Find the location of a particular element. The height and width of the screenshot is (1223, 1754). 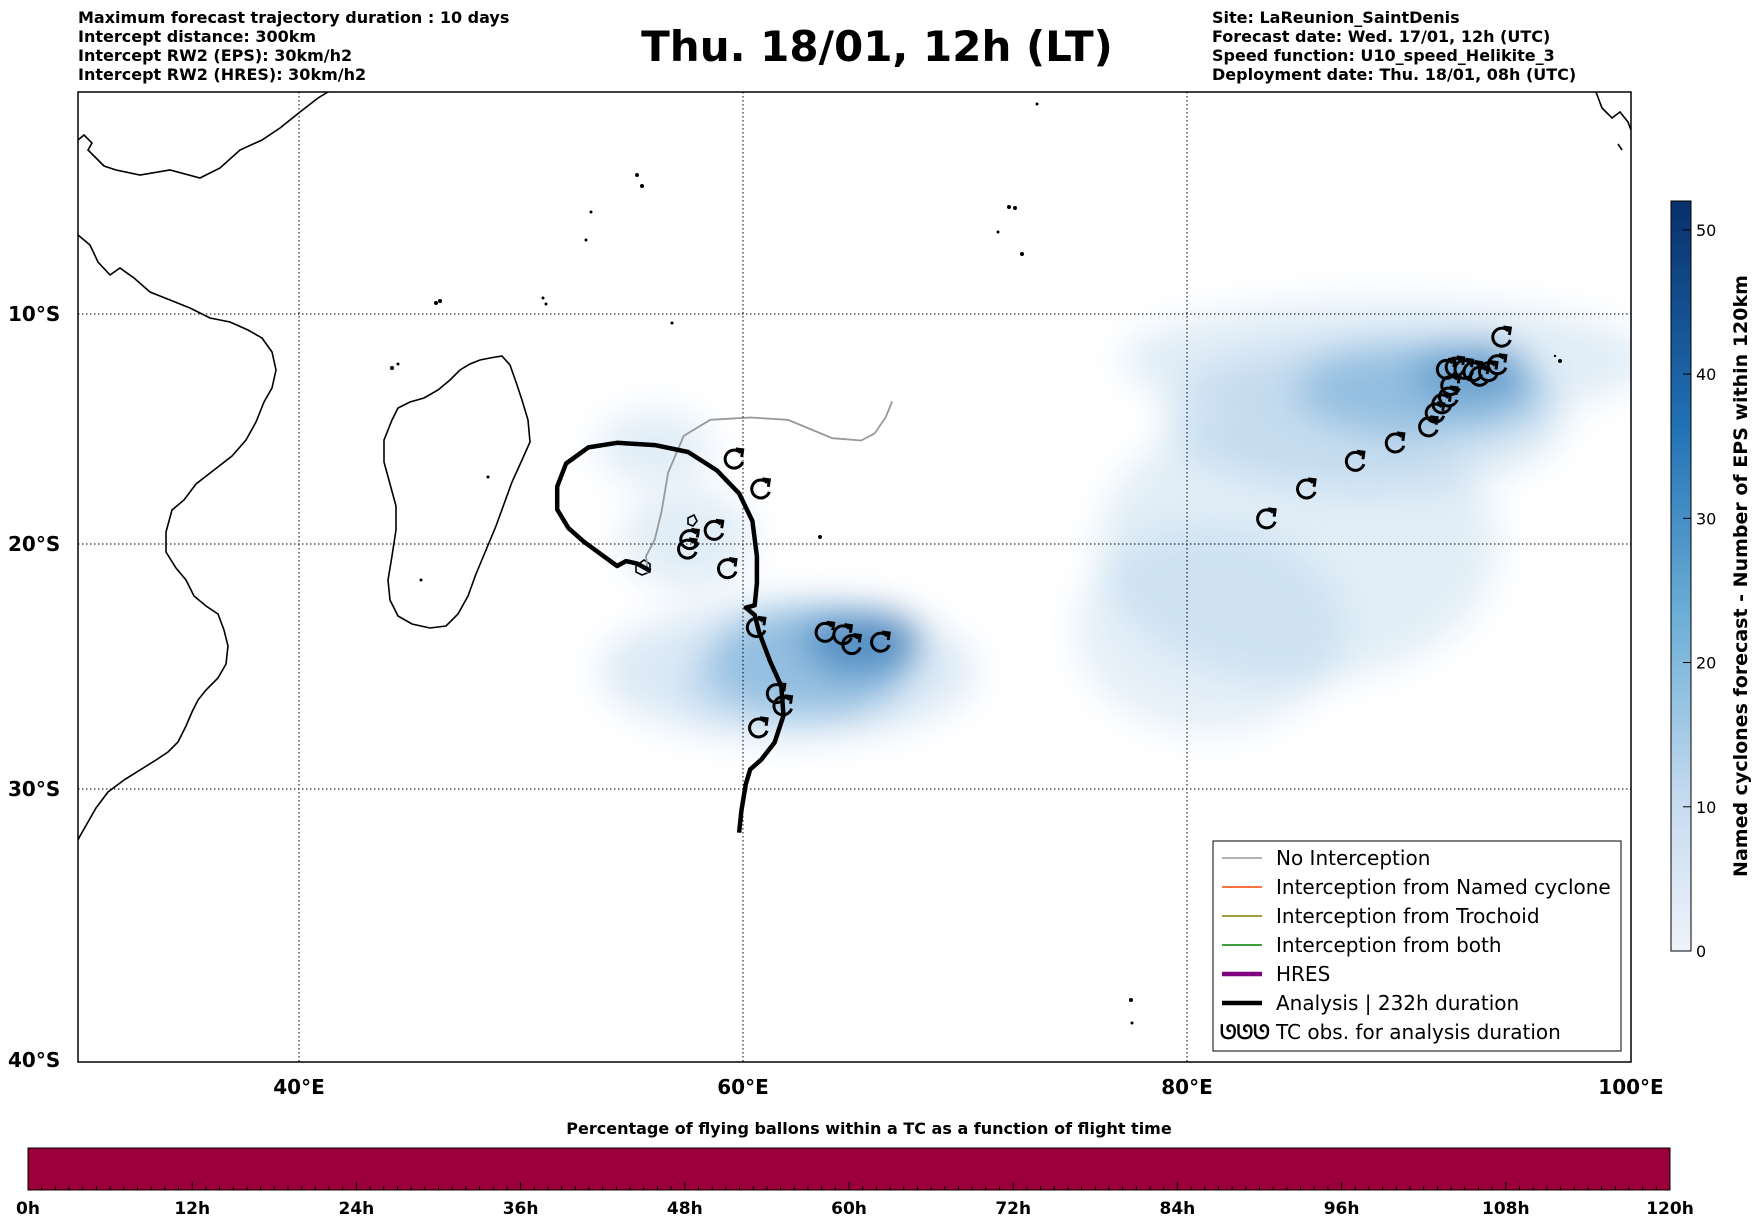

flight-bar-tick-labels: 0h 12h 24h 36h 48h 60h 72h 84h 96h 108h 120h is located at coordinates (855, 1209).